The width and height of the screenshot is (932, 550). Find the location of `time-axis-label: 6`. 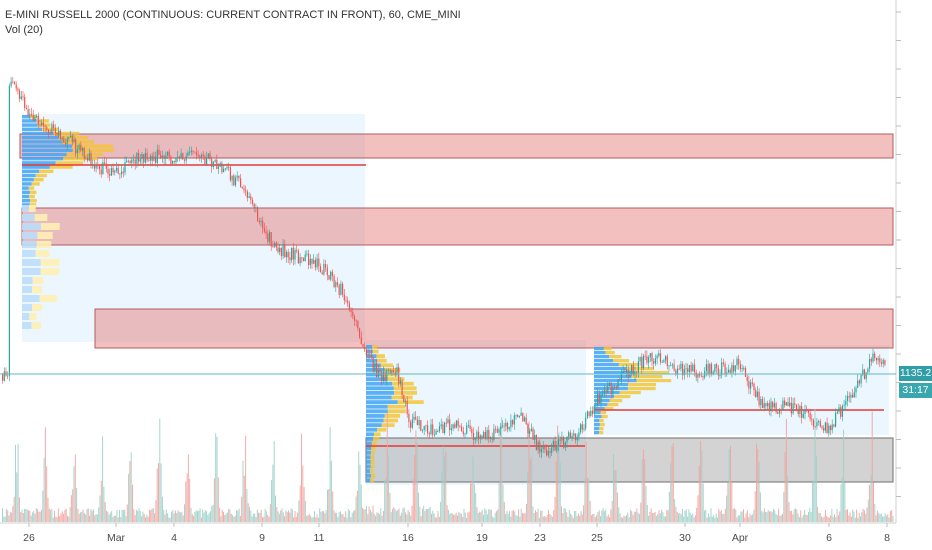

time-axis-label: 6 is located at coordinates (829, 538).